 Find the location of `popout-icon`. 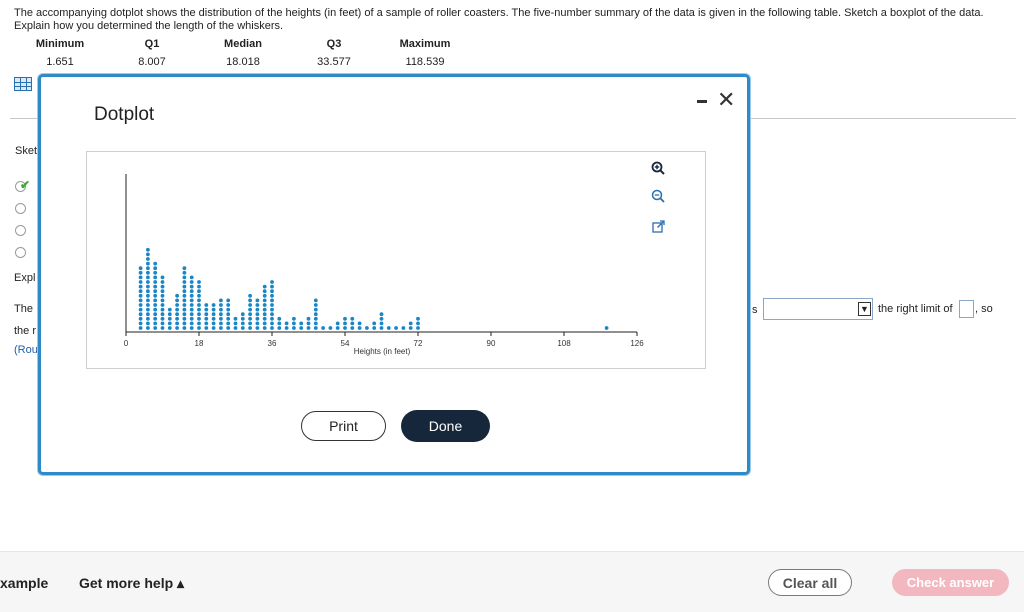

popout-icon is located at coordinates (658, 226).